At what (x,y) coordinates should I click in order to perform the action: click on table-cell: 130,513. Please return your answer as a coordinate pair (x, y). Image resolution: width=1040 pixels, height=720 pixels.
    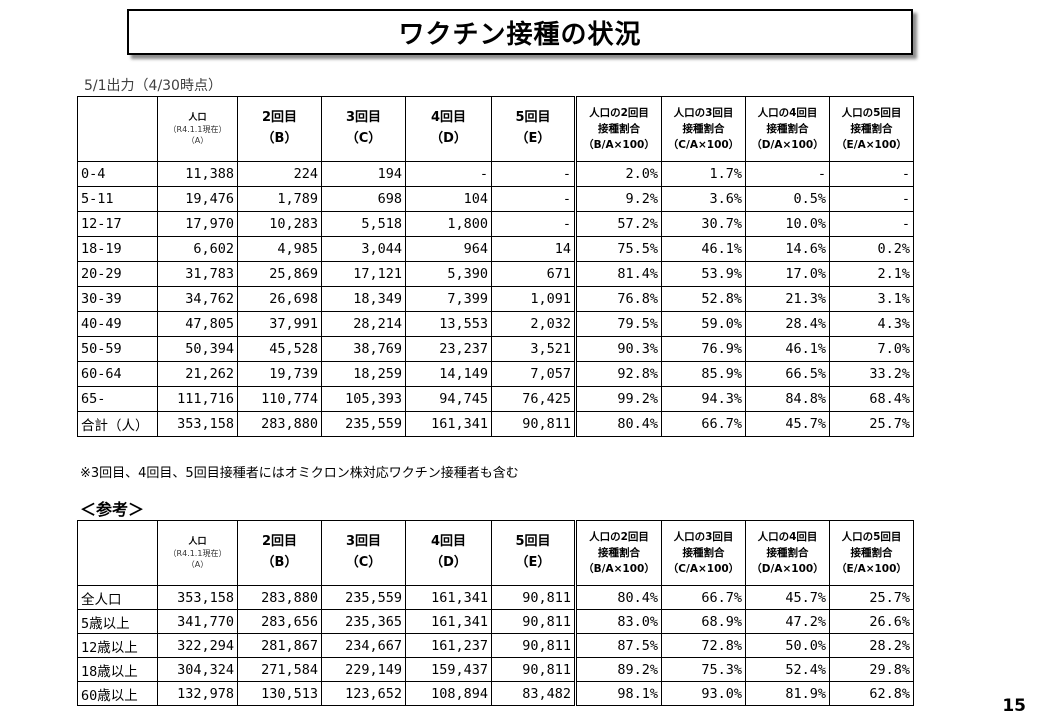
    Looking at the image, I should click on (279, 693).